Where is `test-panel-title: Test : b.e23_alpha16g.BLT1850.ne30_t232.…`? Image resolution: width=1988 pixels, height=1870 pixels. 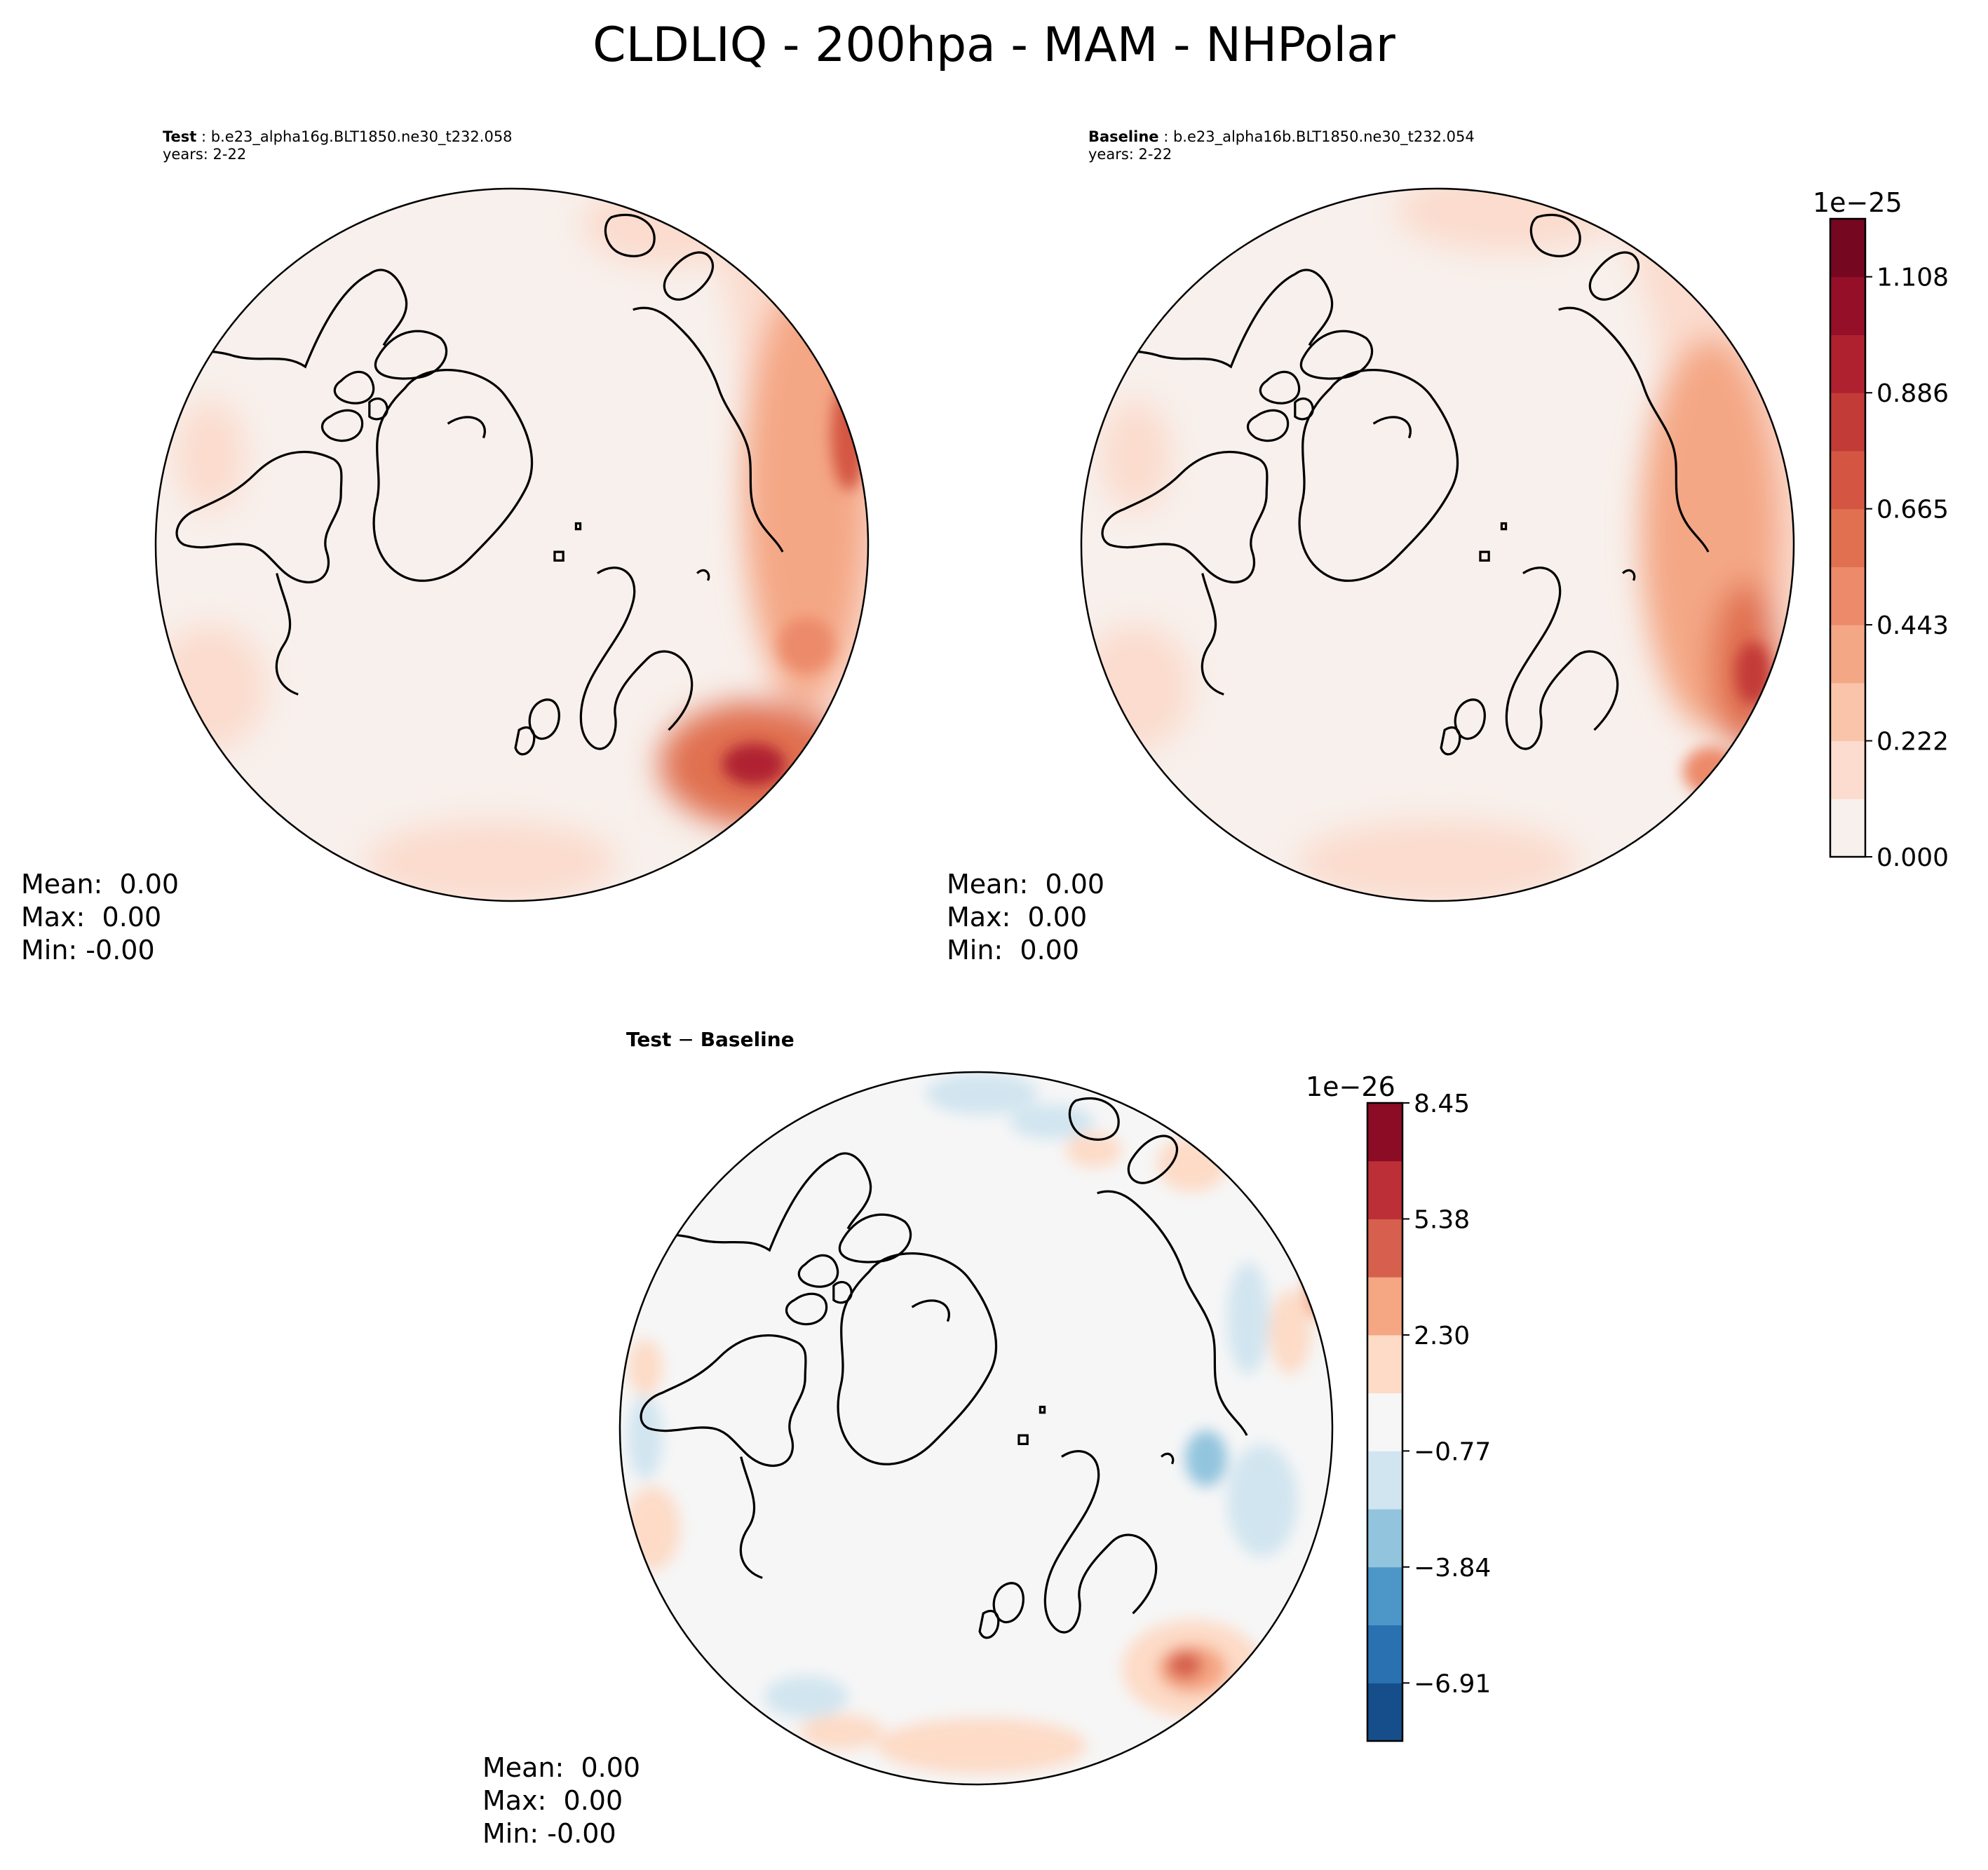
test-panel-title: Test : b.e23_alpha16g.BLT1850.ne30_t232.… is located at coordinates (338, 145).